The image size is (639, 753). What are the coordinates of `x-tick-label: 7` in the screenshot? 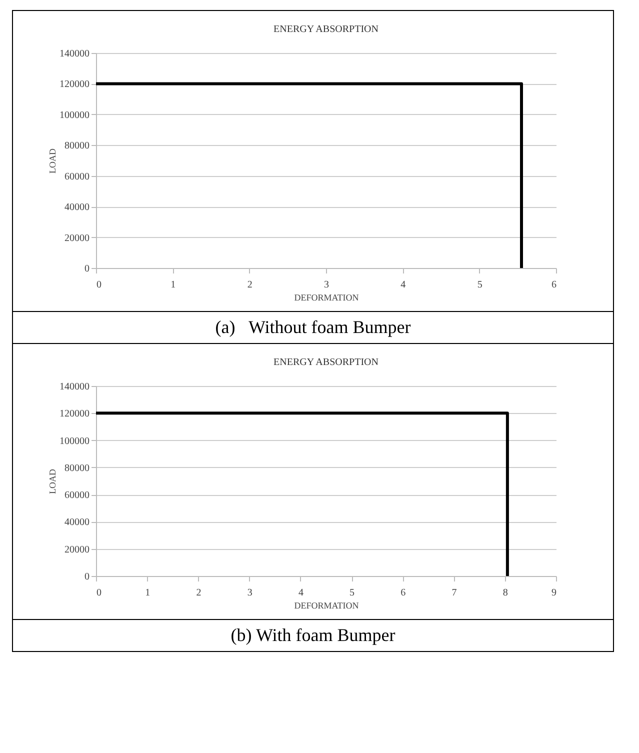 It's located at (454, 593).